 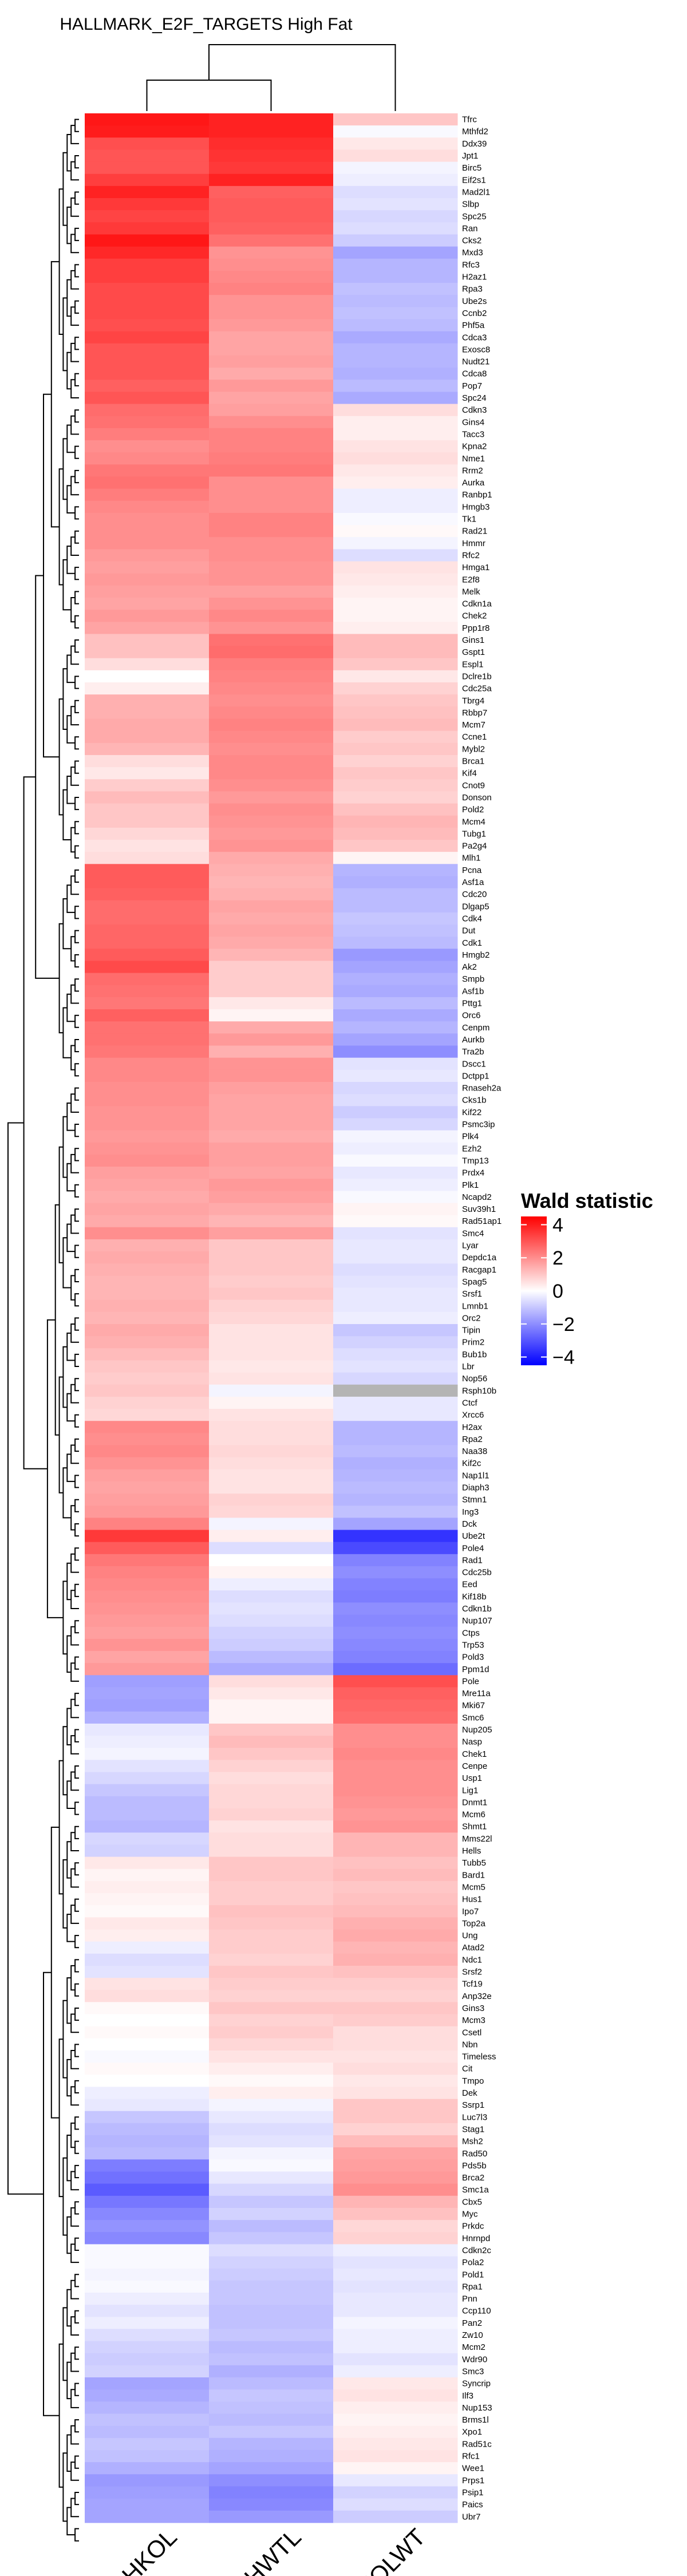 I want to click on row-label: Cdkn1b, so click(x=477, y=1609).